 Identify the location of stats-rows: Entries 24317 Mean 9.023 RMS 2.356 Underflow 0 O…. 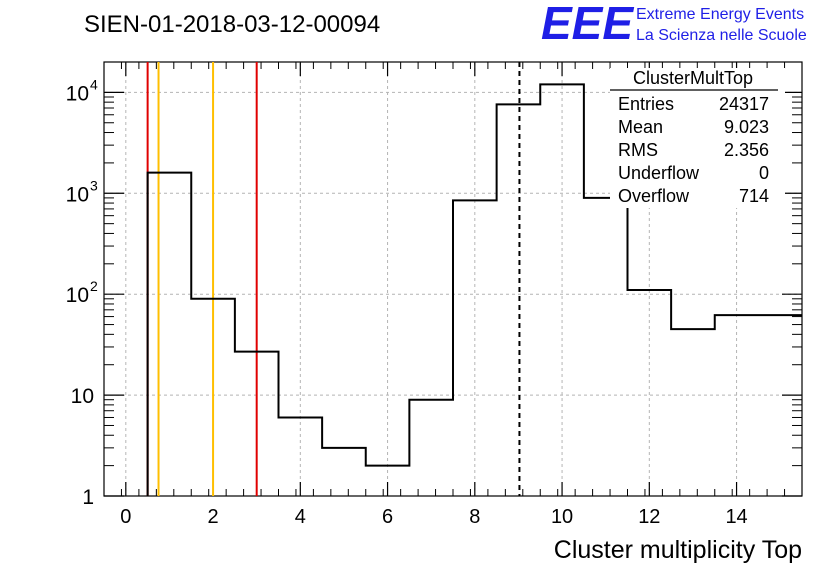
(693, 150).